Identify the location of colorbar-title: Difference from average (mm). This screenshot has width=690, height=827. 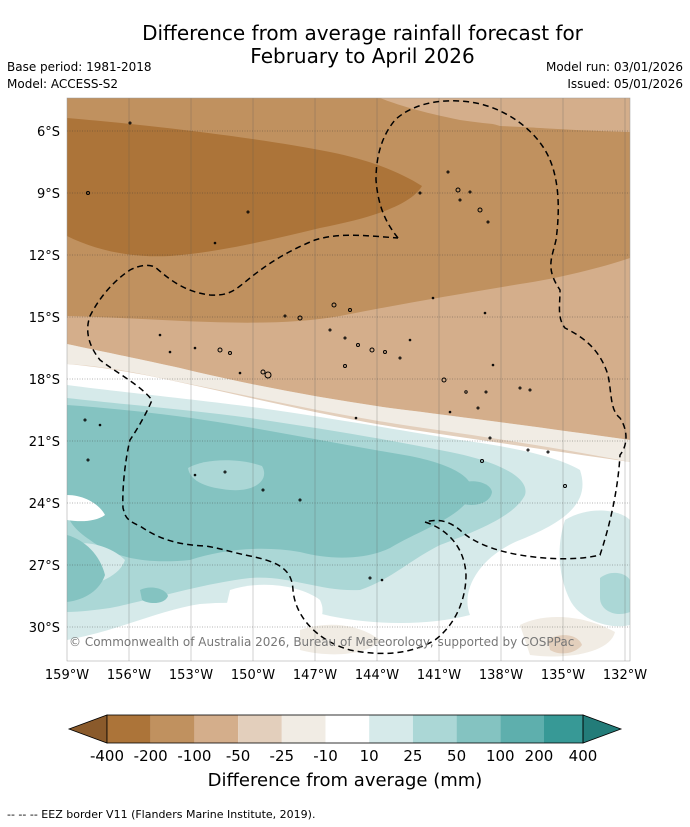
(345, 780).